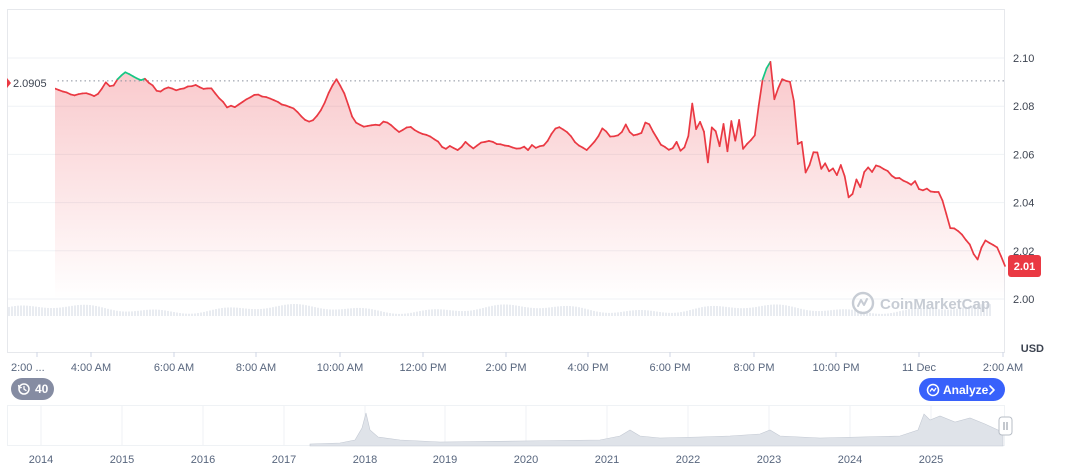 This screenshot has height=470, width=1072. What do you see at coordinates (1023, 155) in the screenshot?
I see `y-tick-label: 2.06` at bounding box center [1023, 155].